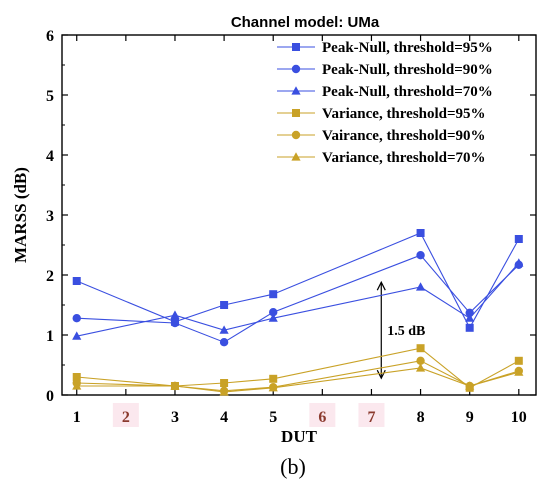 This screenshot has height=489, width=550. What do you see at coordinates (50, 336) in the screenshot?
I see `y-tick-label: 1` at bounding box center [50, 336].